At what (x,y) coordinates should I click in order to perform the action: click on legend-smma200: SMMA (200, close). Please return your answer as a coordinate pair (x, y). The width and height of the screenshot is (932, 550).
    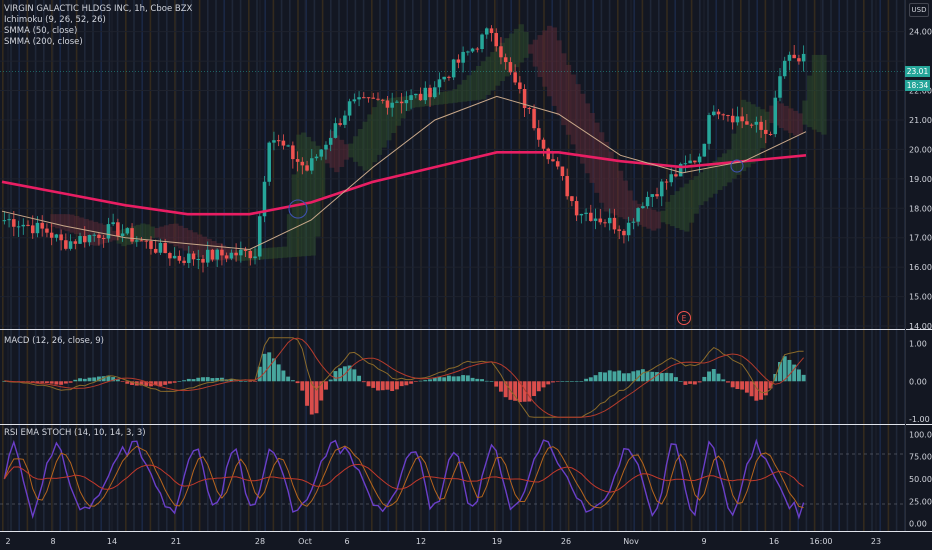
    Looking at the image, I should click on (43, 42).